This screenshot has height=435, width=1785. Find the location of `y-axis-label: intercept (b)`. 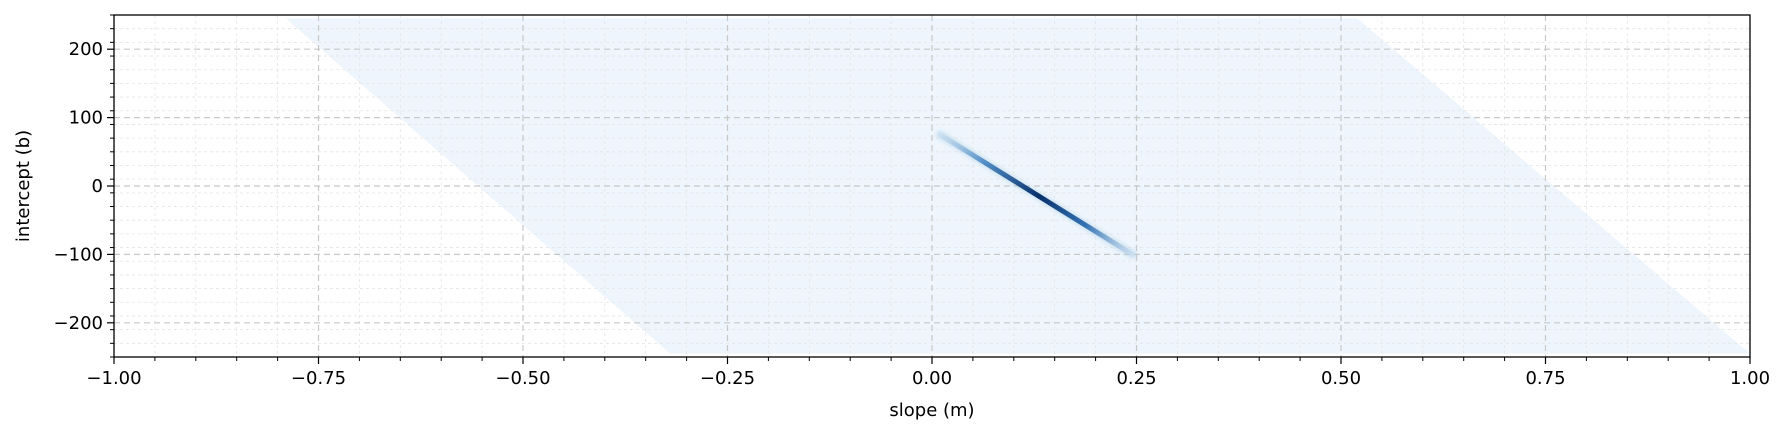

y-axis-label: intercept (b) is located at coordinates (23, 186).